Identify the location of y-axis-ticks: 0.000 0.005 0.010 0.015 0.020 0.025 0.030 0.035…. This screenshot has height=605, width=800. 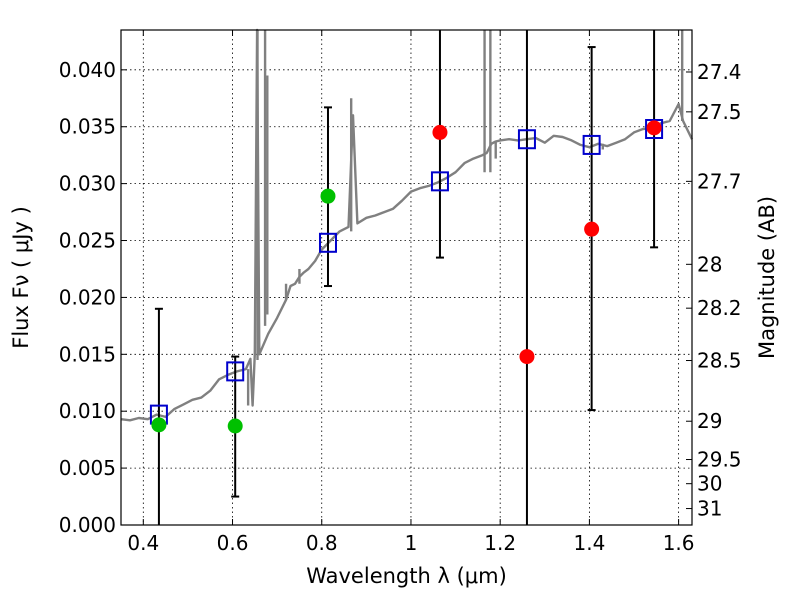
(93, 297).